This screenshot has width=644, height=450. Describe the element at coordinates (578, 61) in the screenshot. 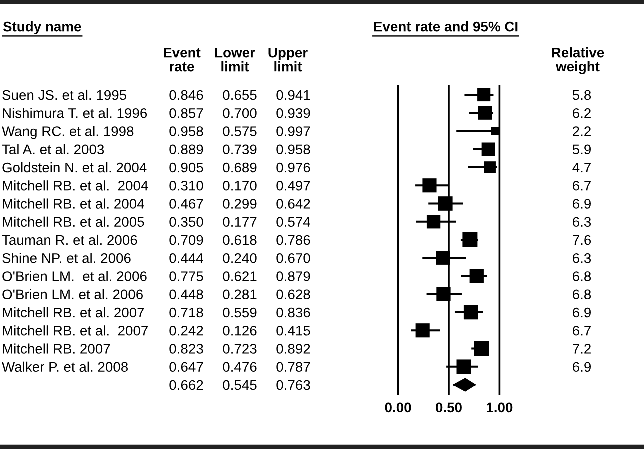

I see `category-label: Relative weight` at that location.